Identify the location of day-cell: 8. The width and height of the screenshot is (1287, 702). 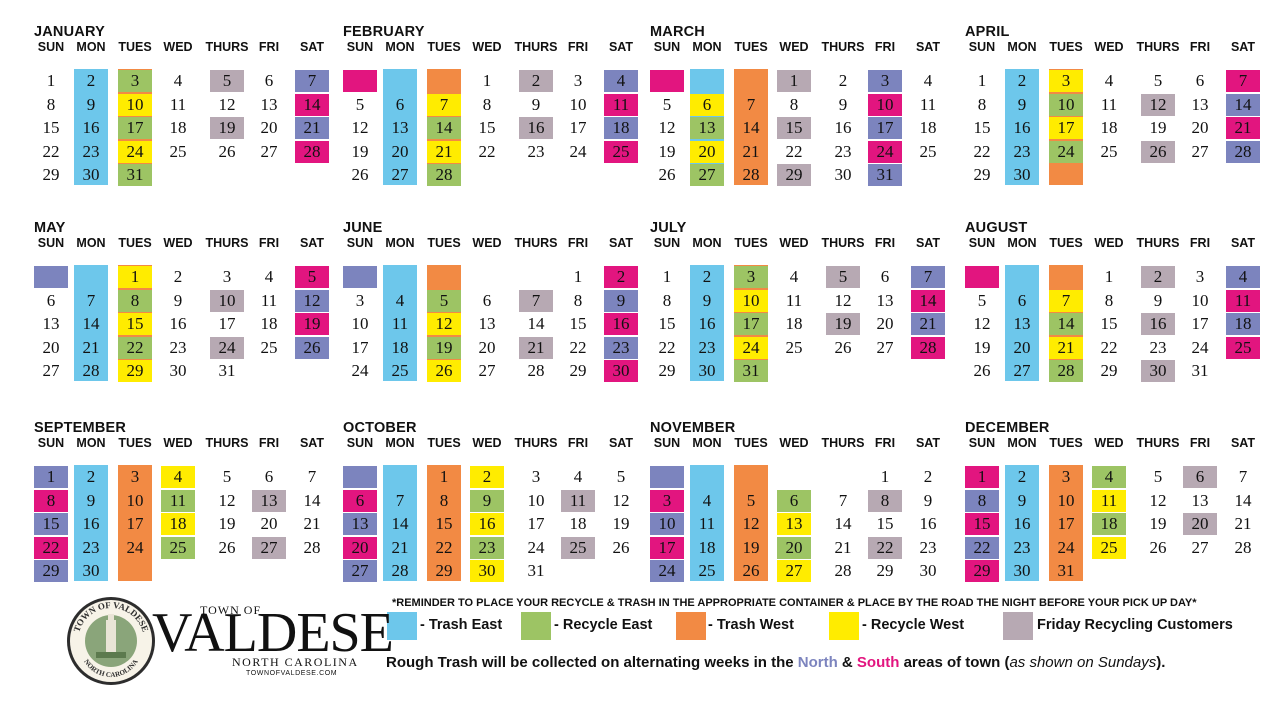
(982, 104).